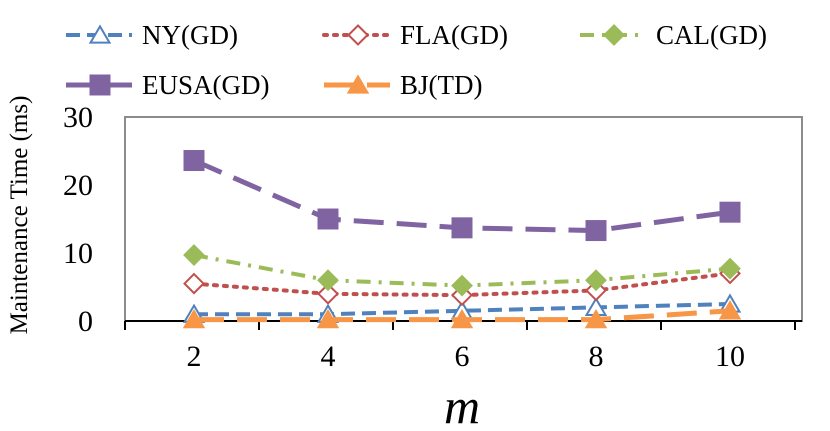  Describe the element at coordinates (85, 321) in the screenshot. I see `y-tick-label: 0` at that location.